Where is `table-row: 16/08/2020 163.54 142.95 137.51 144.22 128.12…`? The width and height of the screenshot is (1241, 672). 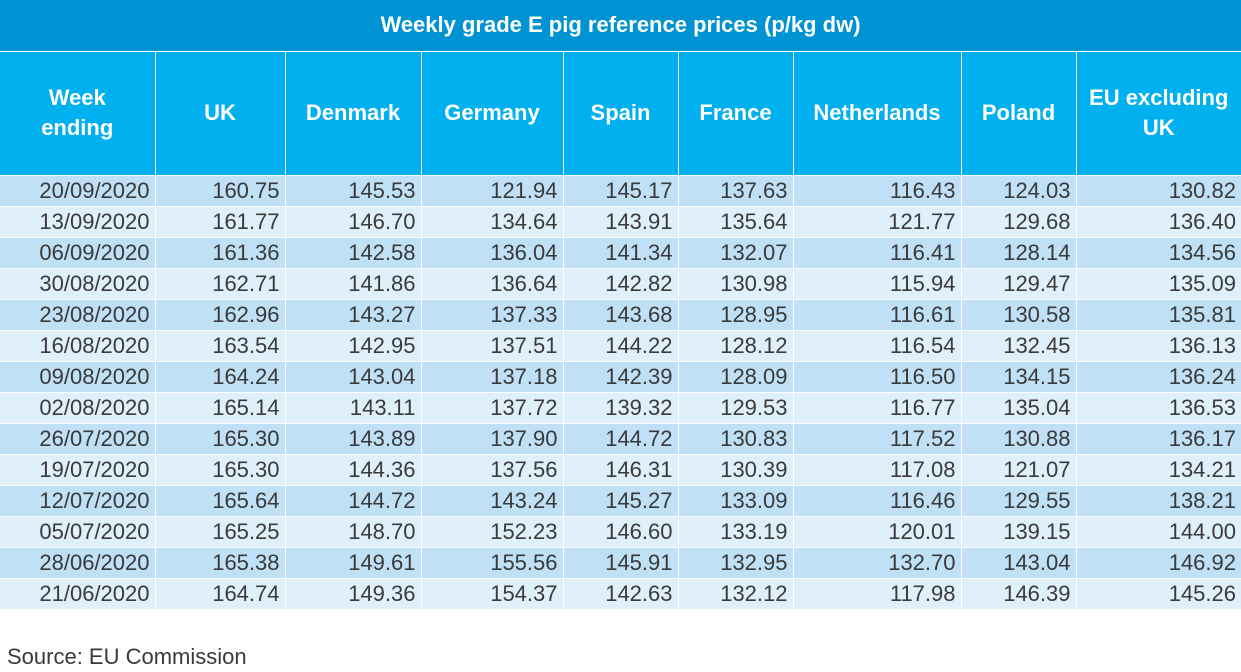 table-row: 16/08/2020 163.54 142.95 137.51 144.22 128.12… is located at coordinates (620, 345).